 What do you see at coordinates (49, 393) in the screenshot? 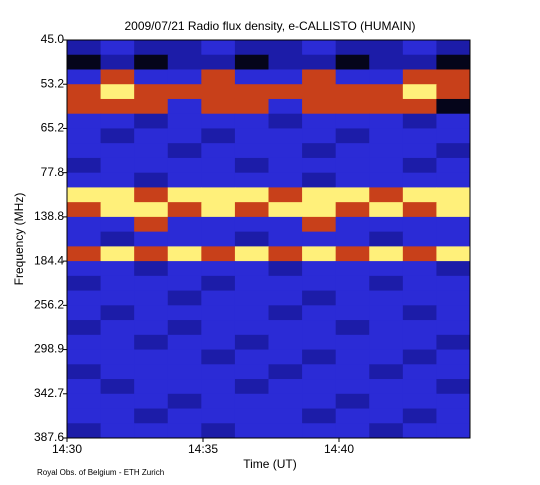
I see `y-tick-label: 342.7` at bounding box center [49, 393].